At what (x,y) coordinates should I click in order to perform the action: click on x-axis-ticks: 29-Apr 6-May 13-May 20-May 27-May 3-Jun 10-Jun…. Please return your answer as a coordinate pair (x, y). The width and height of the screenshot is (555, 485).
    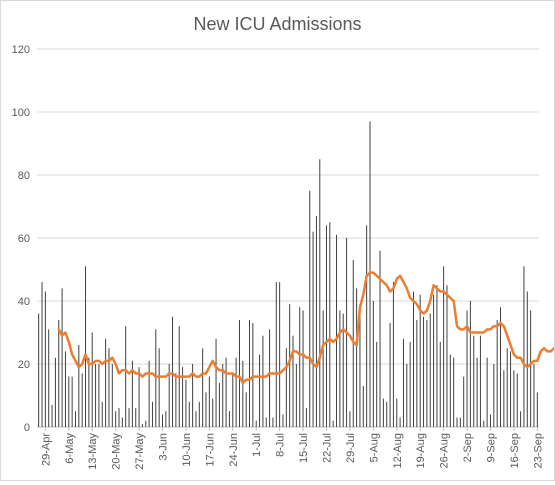
    Looking at the image, I should click on (292, 448).